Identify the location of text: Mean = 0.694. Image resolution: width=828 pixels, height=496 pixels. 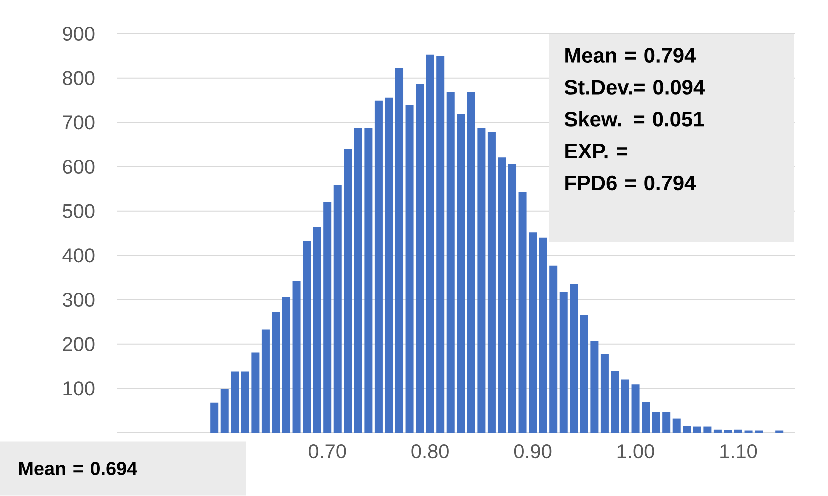
(78, 469).